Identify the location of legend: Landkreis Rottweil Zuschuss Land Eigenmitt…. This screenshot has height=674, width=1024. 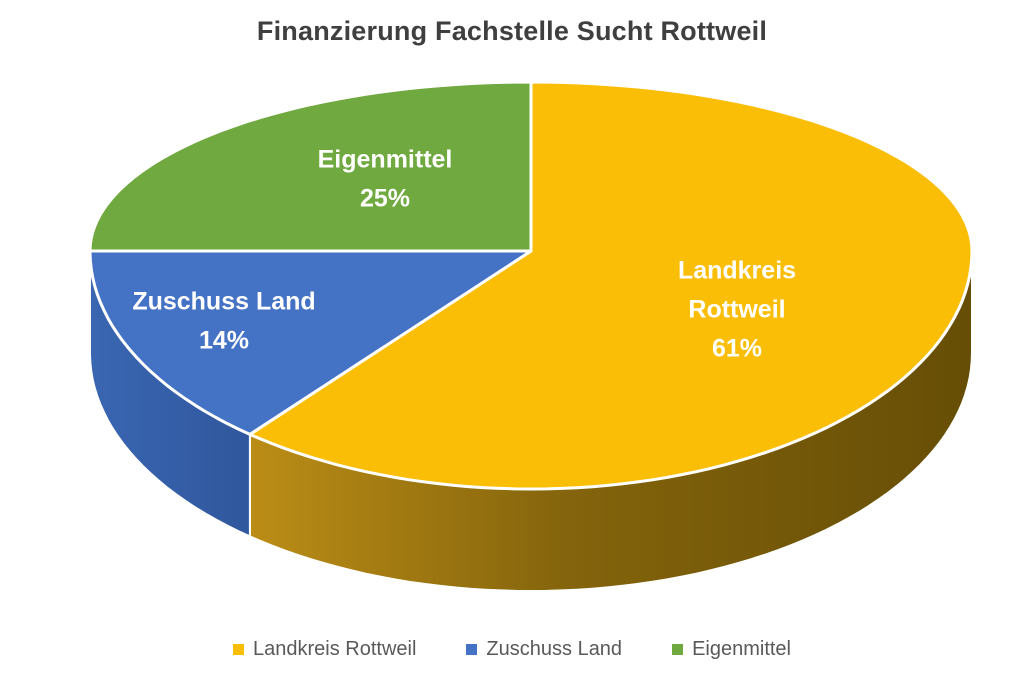
(512, 649).